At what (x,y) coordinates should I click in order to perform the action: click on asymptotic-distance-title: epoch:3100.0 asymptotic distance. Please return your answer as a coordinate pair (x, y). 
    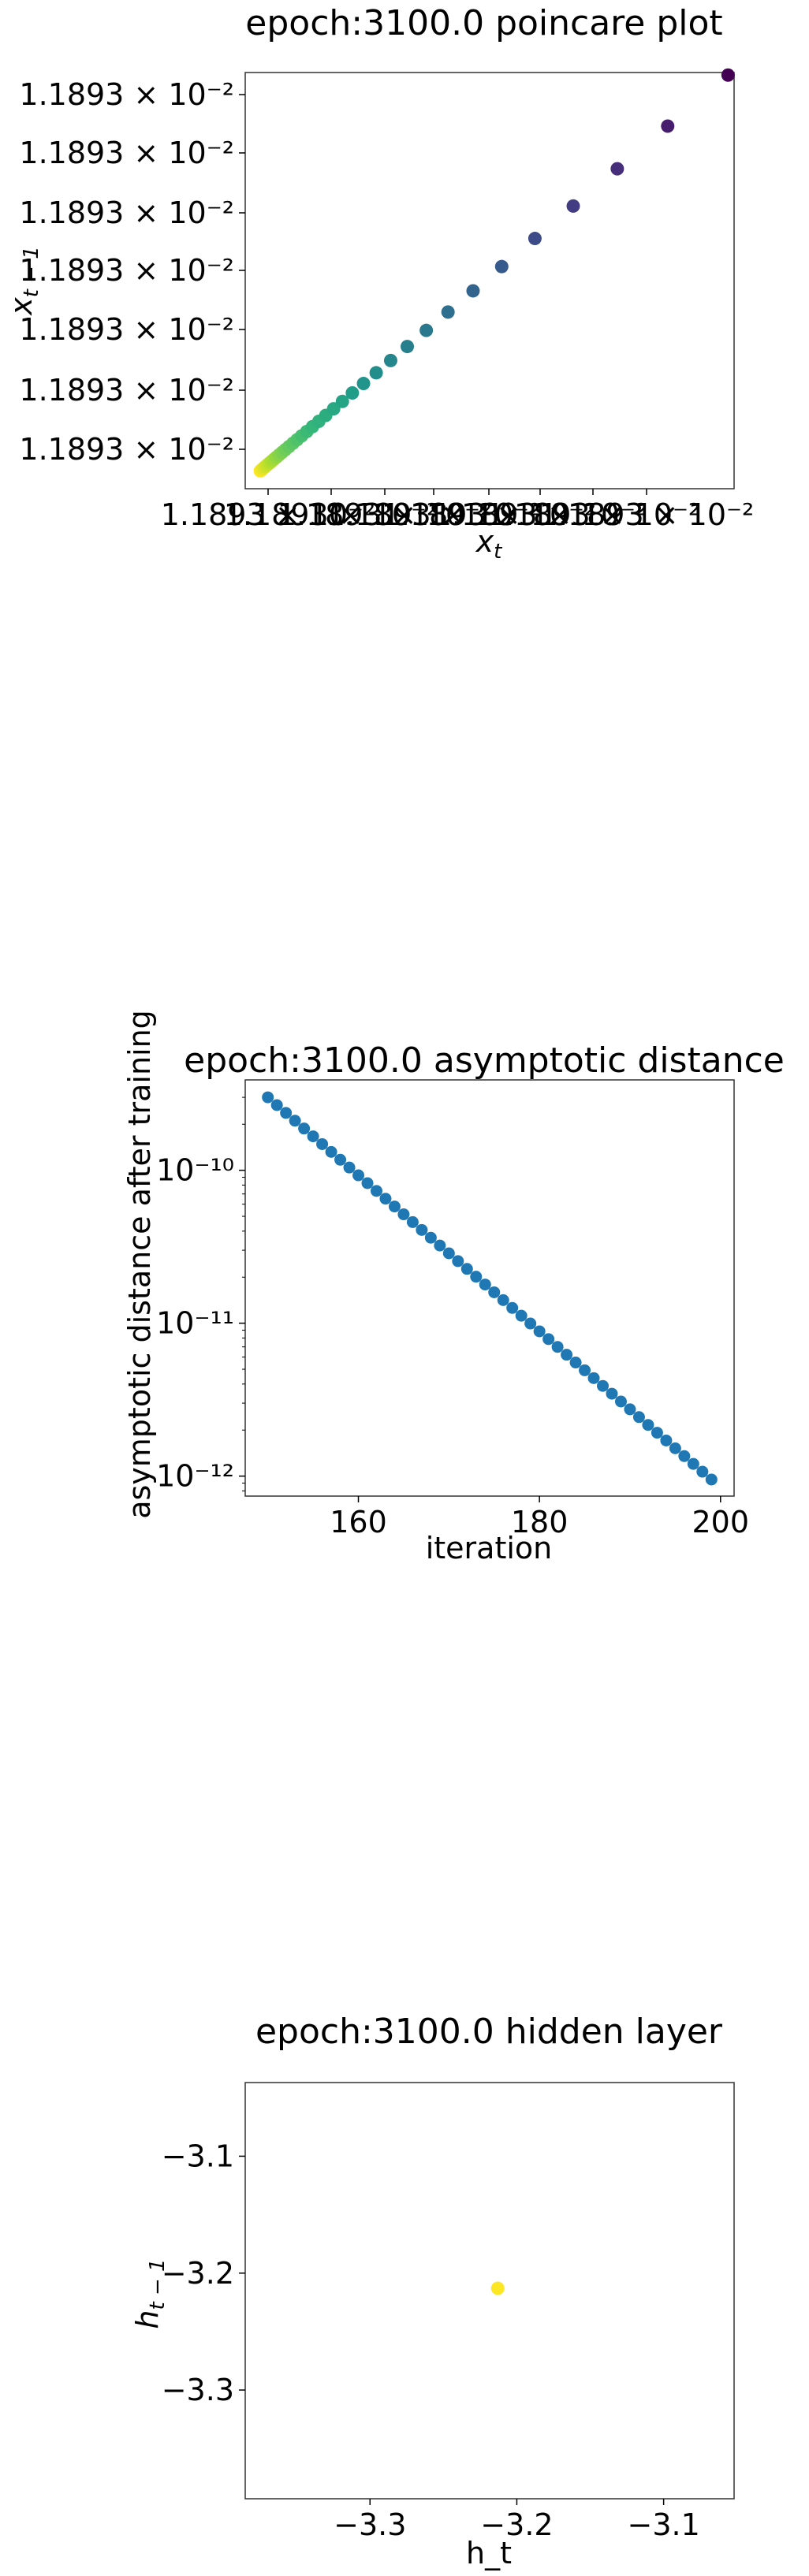
    Looking at the image, I should click on (484, 1060).